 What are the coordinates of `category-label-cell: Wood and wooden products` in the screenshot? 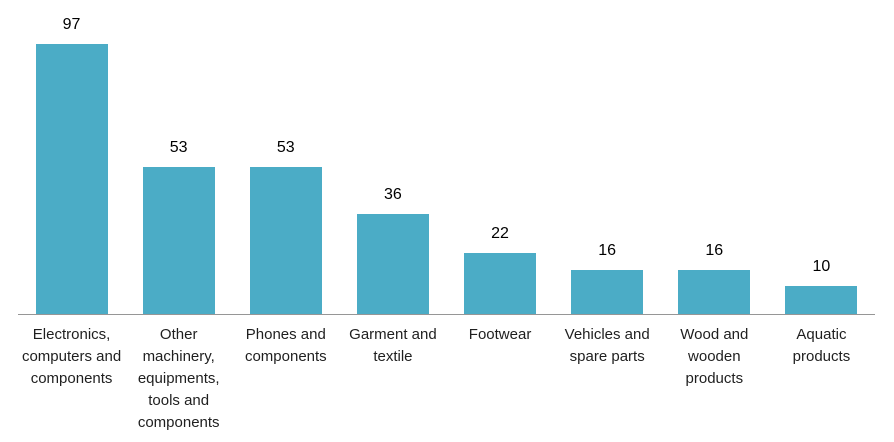 It's located at (714, 374).